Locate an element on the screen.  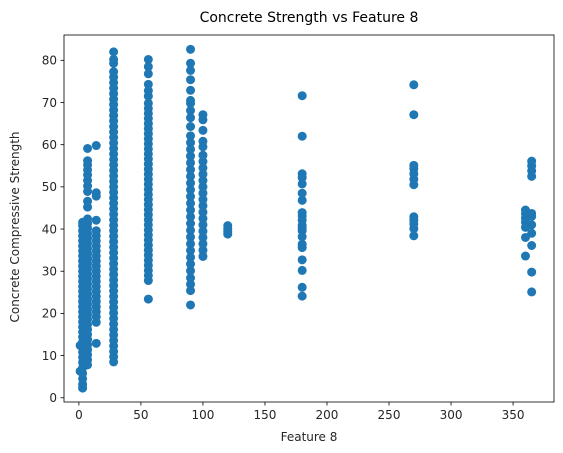
y-tick-label: 10 is located at coordinates (49, 356).